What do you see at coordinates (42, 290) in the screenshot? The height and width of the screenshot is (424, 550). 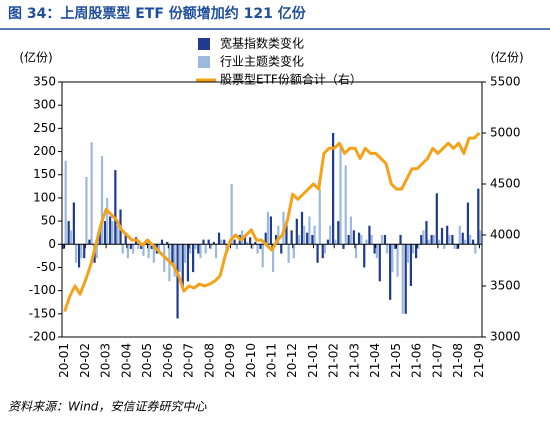 I see `y-tick-label: -100` at bounding box center [42, 290].